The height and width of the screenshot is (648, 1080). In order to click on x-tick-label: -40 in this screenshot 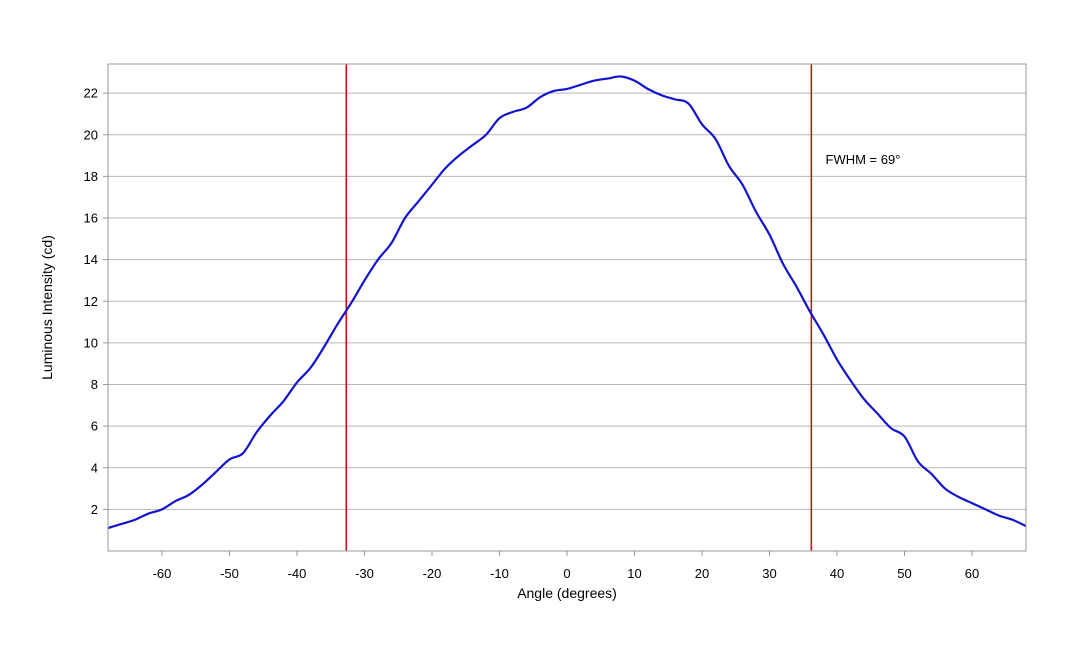, I will do `click(297, 573)`.